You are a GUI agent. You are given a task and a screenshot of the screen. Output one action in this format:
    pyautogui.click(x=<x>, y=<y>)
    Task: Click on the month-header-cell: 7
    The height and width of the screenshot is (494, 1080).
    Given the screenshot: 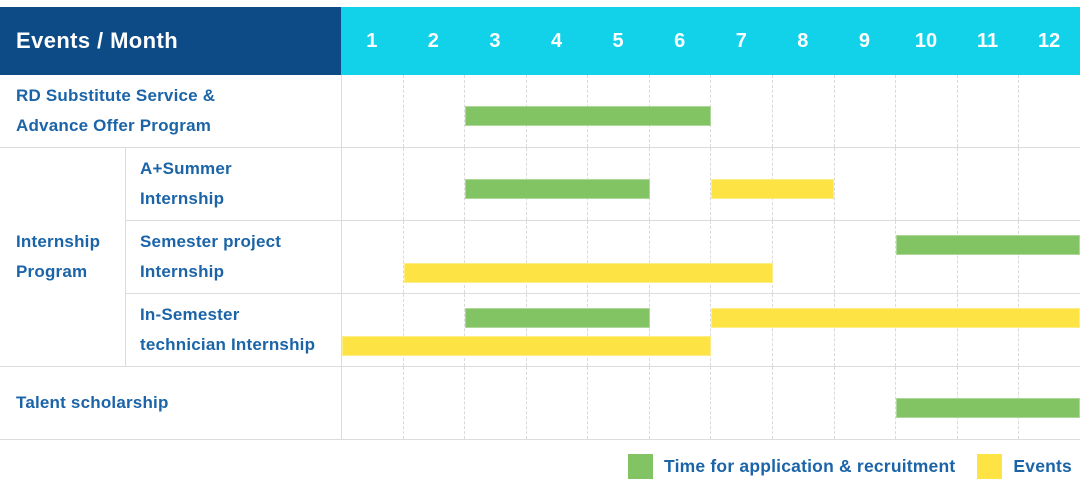 What is the action you would take?
    pyautogui.click(x=741, y=40)
    